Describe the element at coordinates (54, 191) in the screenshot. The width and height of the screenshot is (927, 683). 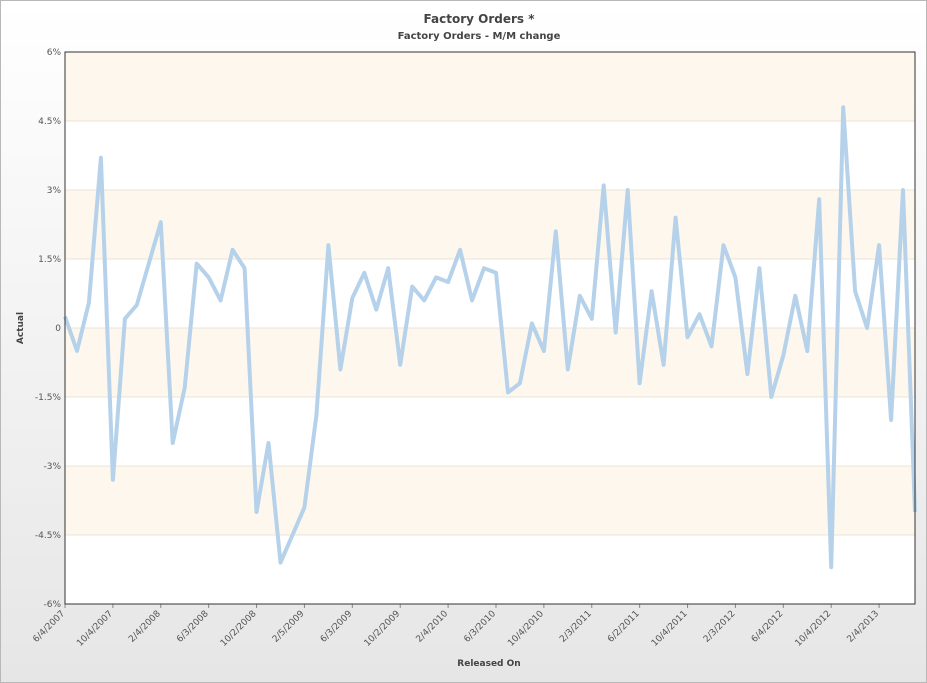
I see `y-tick-label: 3%` at that location.